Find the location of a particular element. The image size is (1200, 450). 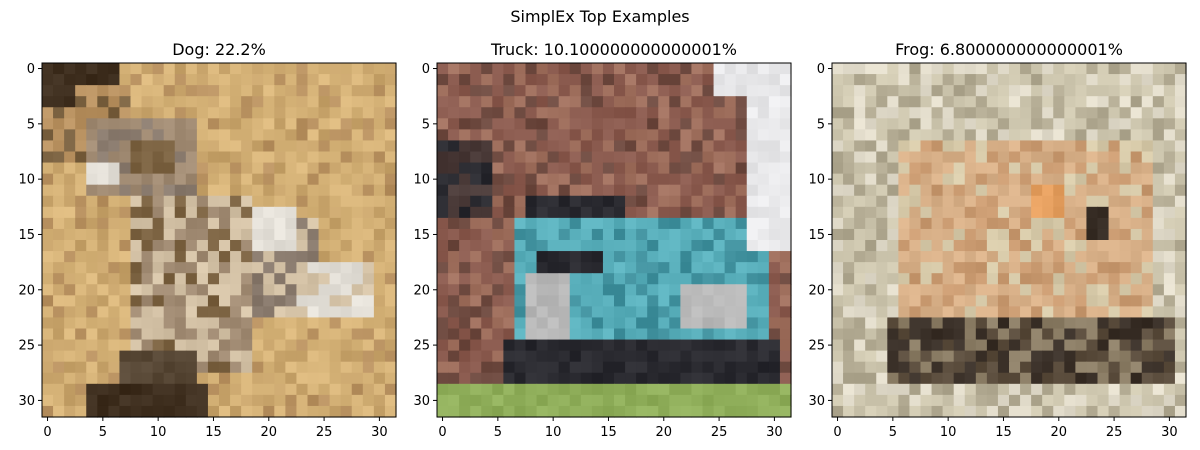

y-tick-label: 10 is located at coordinates (816, 180).